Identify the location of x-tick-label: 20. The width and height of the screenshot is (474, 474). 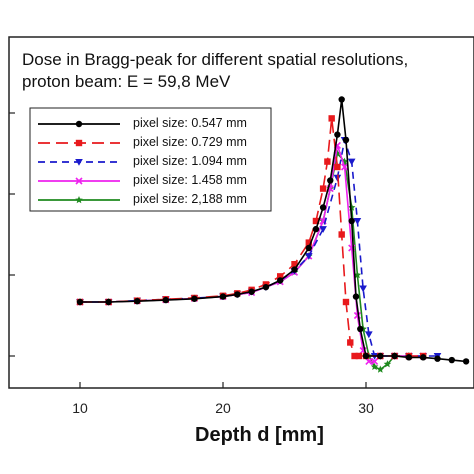
(223, 408).